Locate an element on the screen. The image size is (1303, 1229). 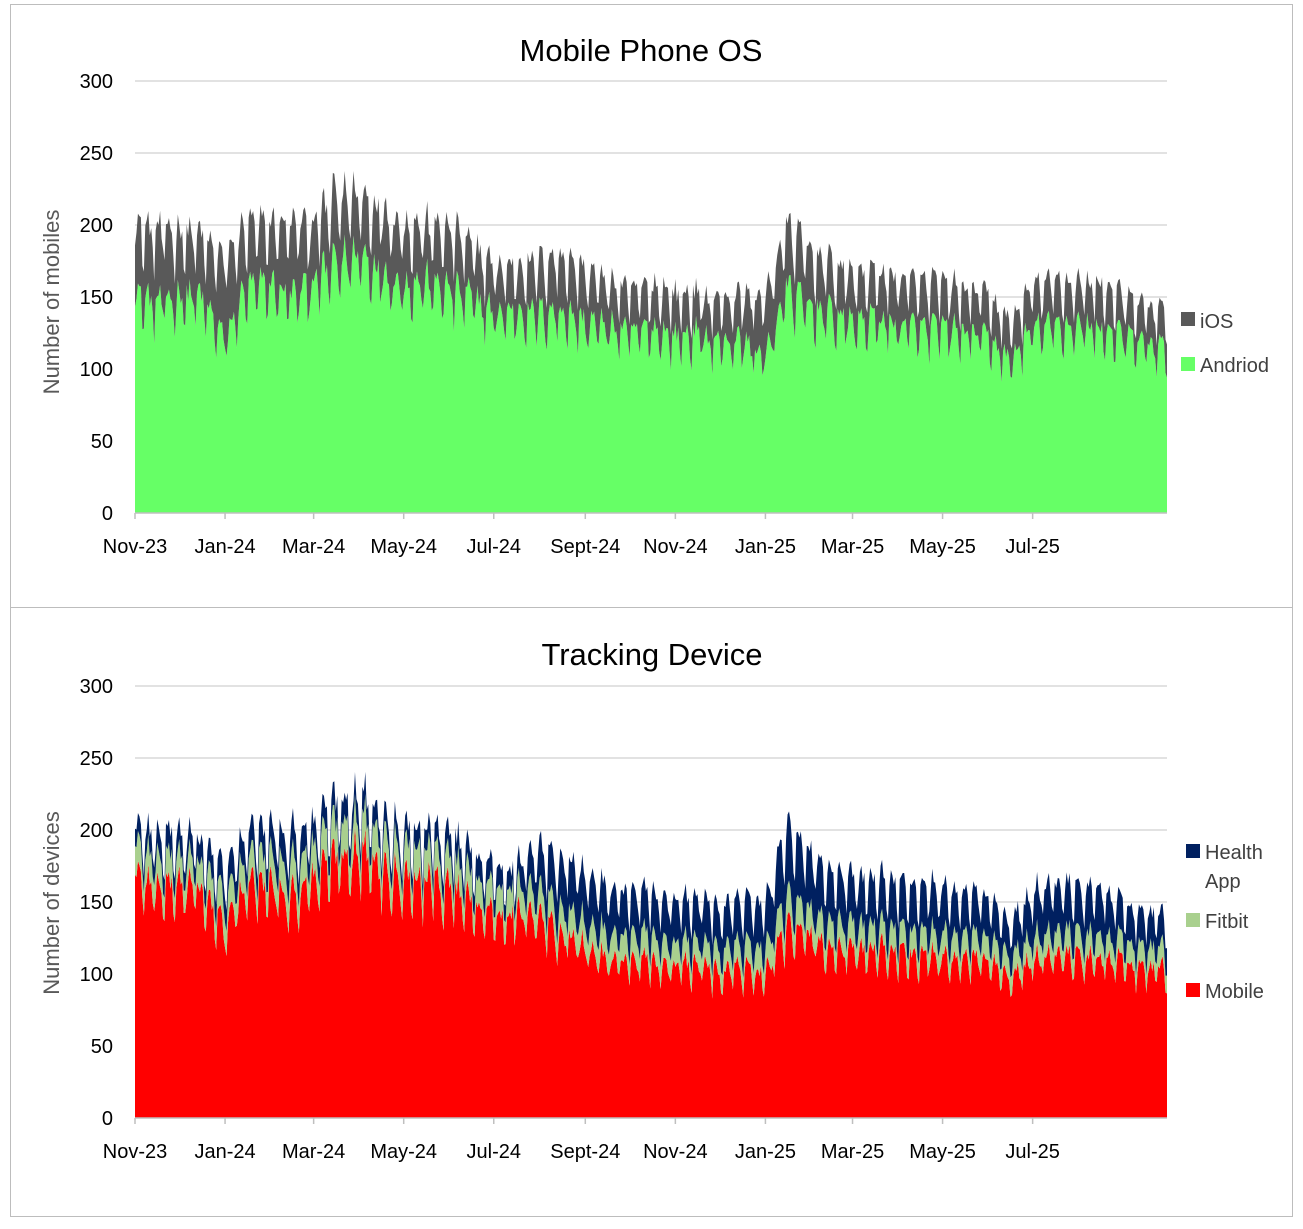
legend-label-android: Andriod is located at coordinates (1234, 366).